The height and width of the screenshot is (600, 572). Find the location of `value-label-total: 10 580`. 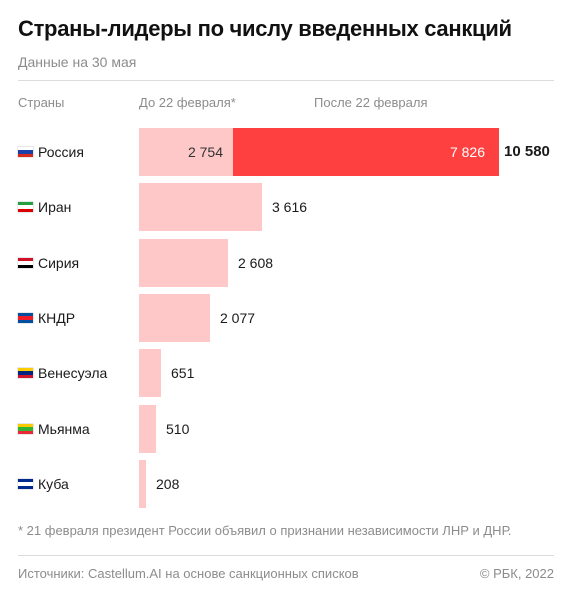

value-label-total: 10 580 is located at coordinates (527, 151).